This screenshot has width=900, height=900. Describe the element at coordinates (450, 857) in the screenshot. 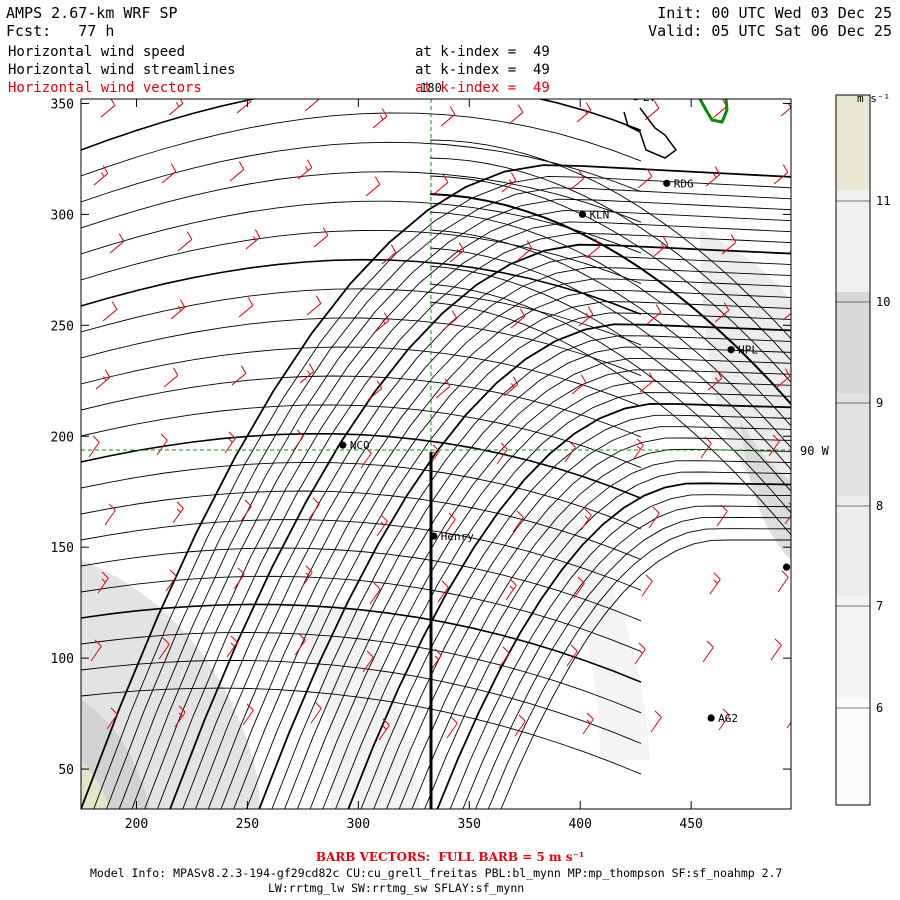

I see `barb-legend: BARB VECTORS: FULL BARB = 5 m s⁻¹` at that location.